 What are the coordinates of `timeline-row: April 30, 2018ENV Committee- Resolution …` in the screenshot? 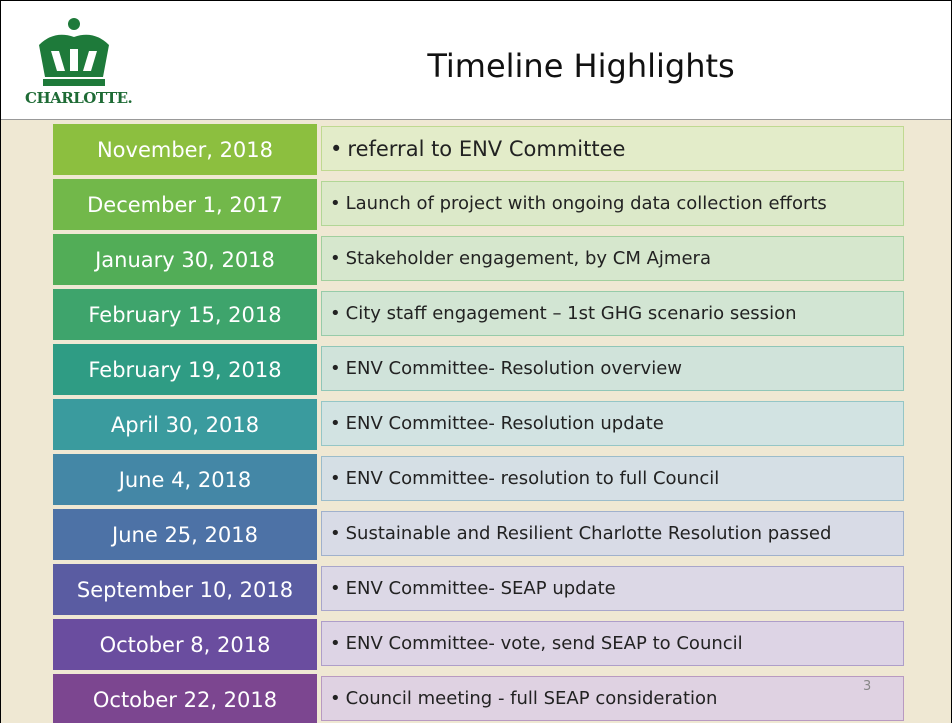 It's located at (479, 424).